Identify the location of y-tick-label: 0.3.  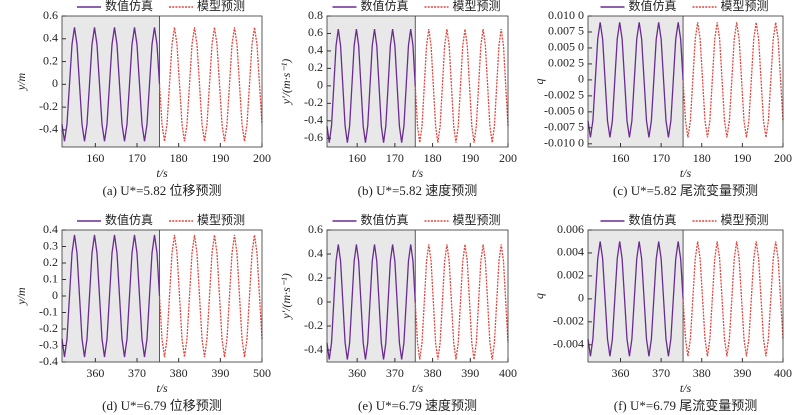
(50, 245).